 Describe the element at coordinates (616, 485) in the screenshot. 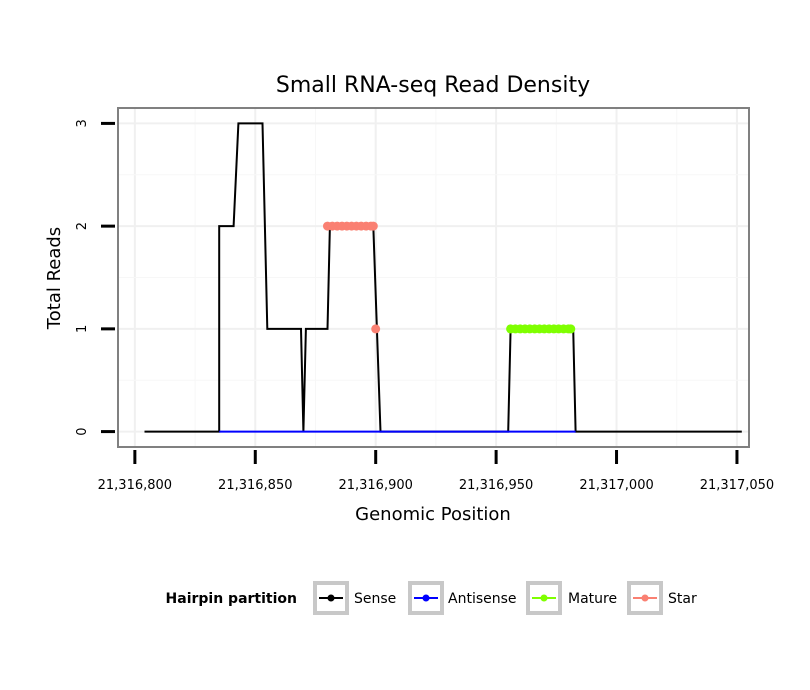

I see `x-tick-label: 21,317,000` at that location.